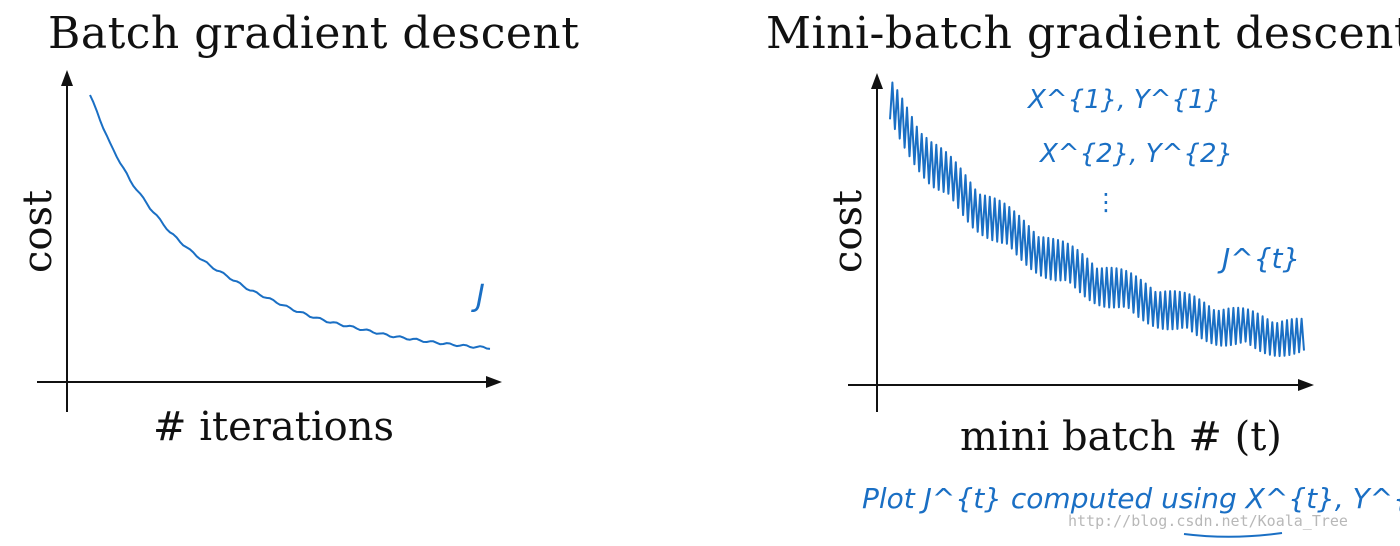 Image resolution: width=1400 pixels, height=546 pixels. What do you see at coordinates (1233, 535) in the screenshot?
I see `plot-note-underline` at bounding box center [1233, 535].